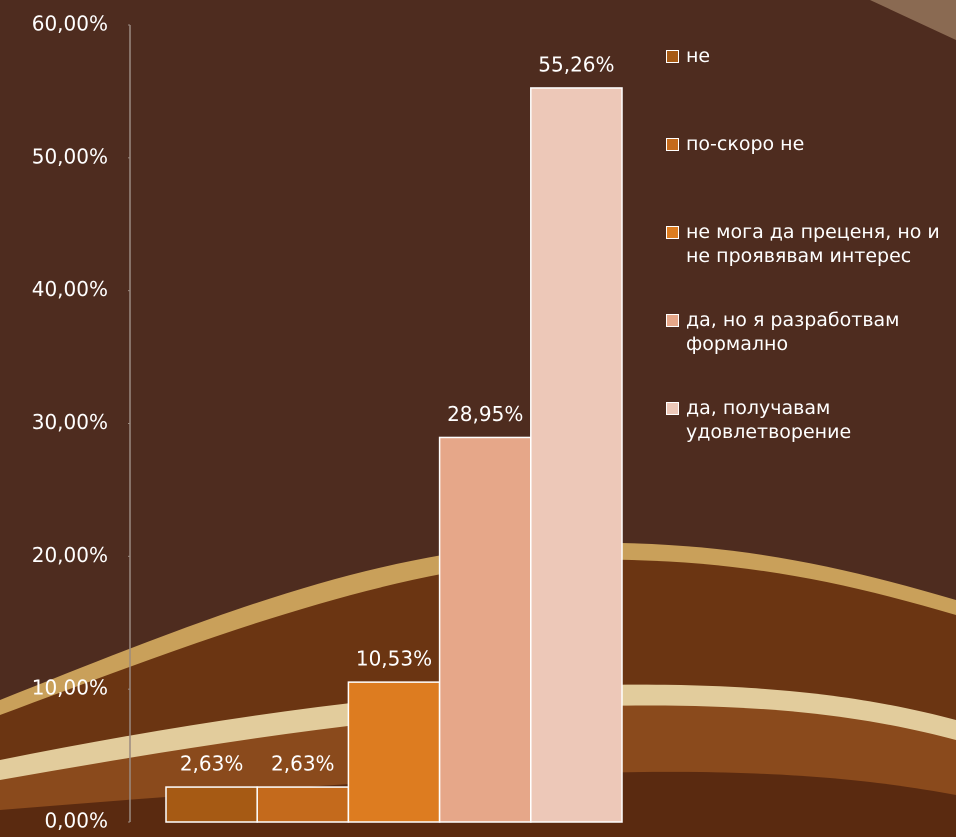  I want to click on legend-label: по-скоро не, so click(745, 144).